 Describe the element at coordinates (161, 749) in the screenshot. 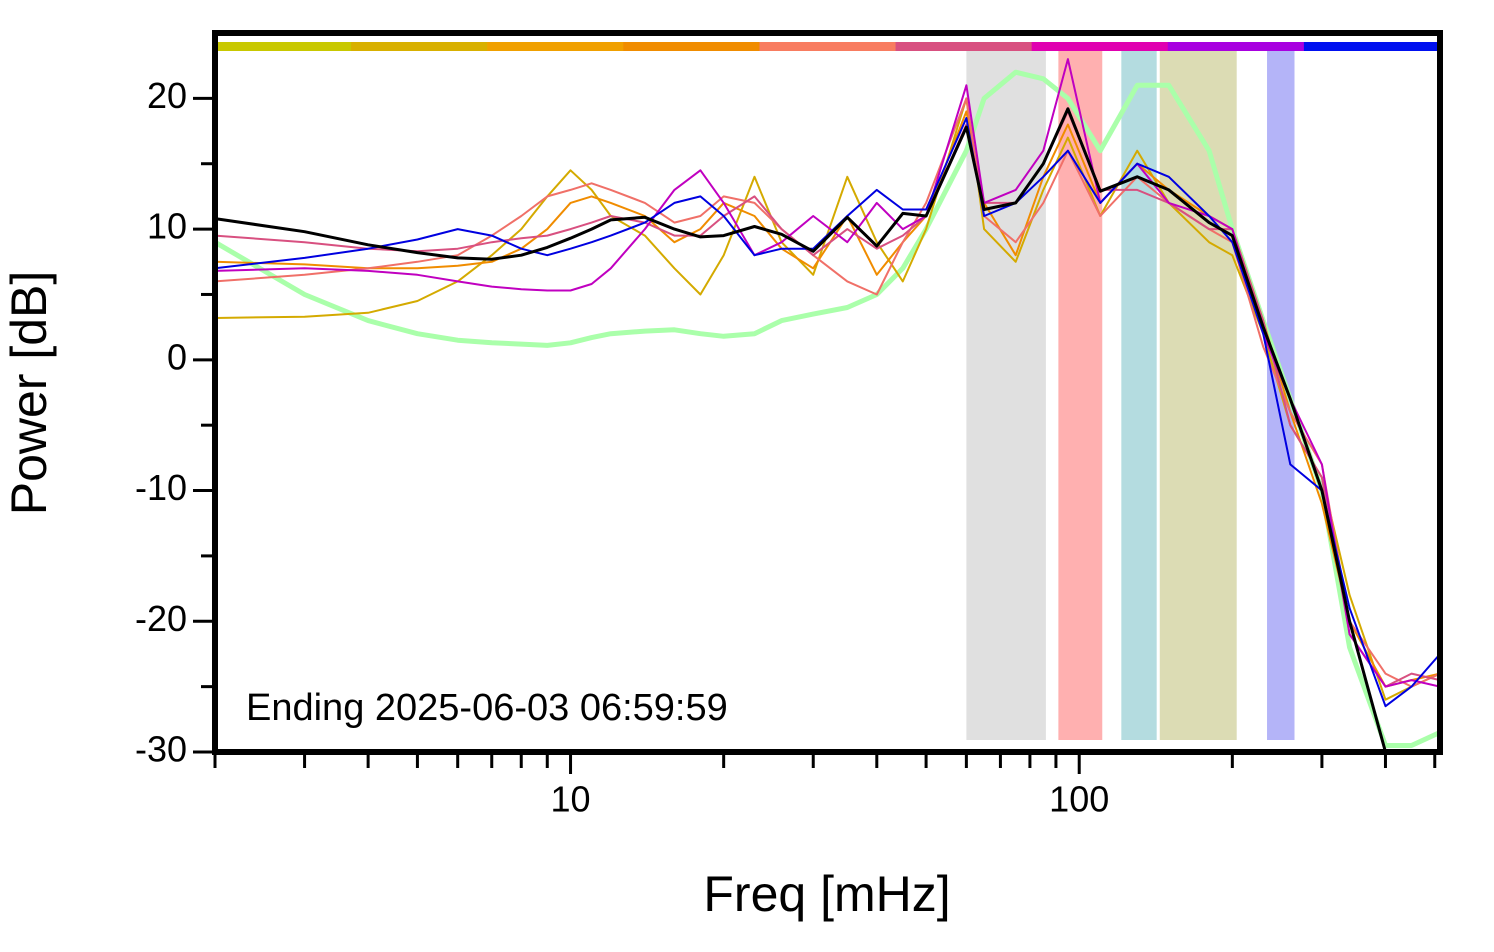

I see `y-tick-label: -30` at that location.